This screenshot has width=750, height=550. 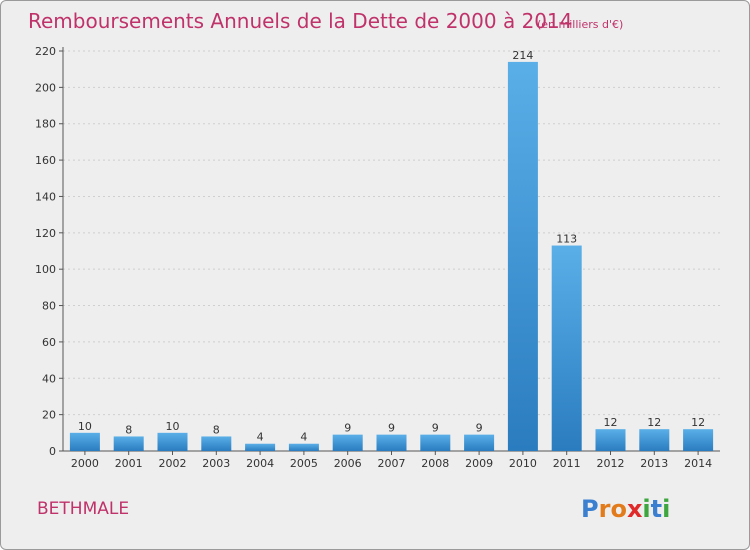 What do you see at coordinates (348, 463) in the screenshot?
I see `xtick-label-2006: 2006` at bounding box center [348, 463].